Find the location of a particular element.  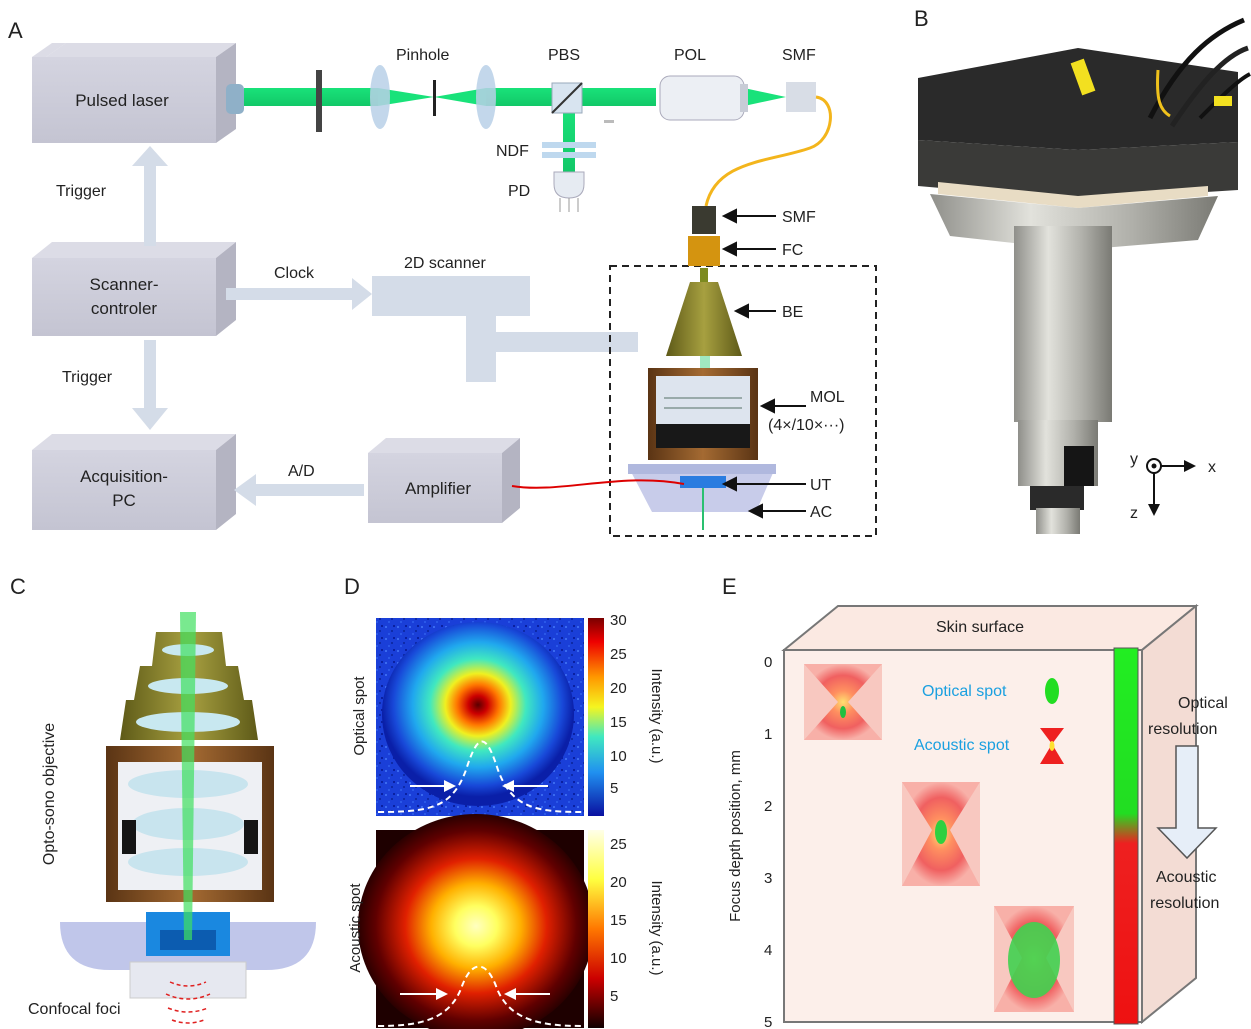

opt-tick-25: 25 is located at coordinates (618, 654).